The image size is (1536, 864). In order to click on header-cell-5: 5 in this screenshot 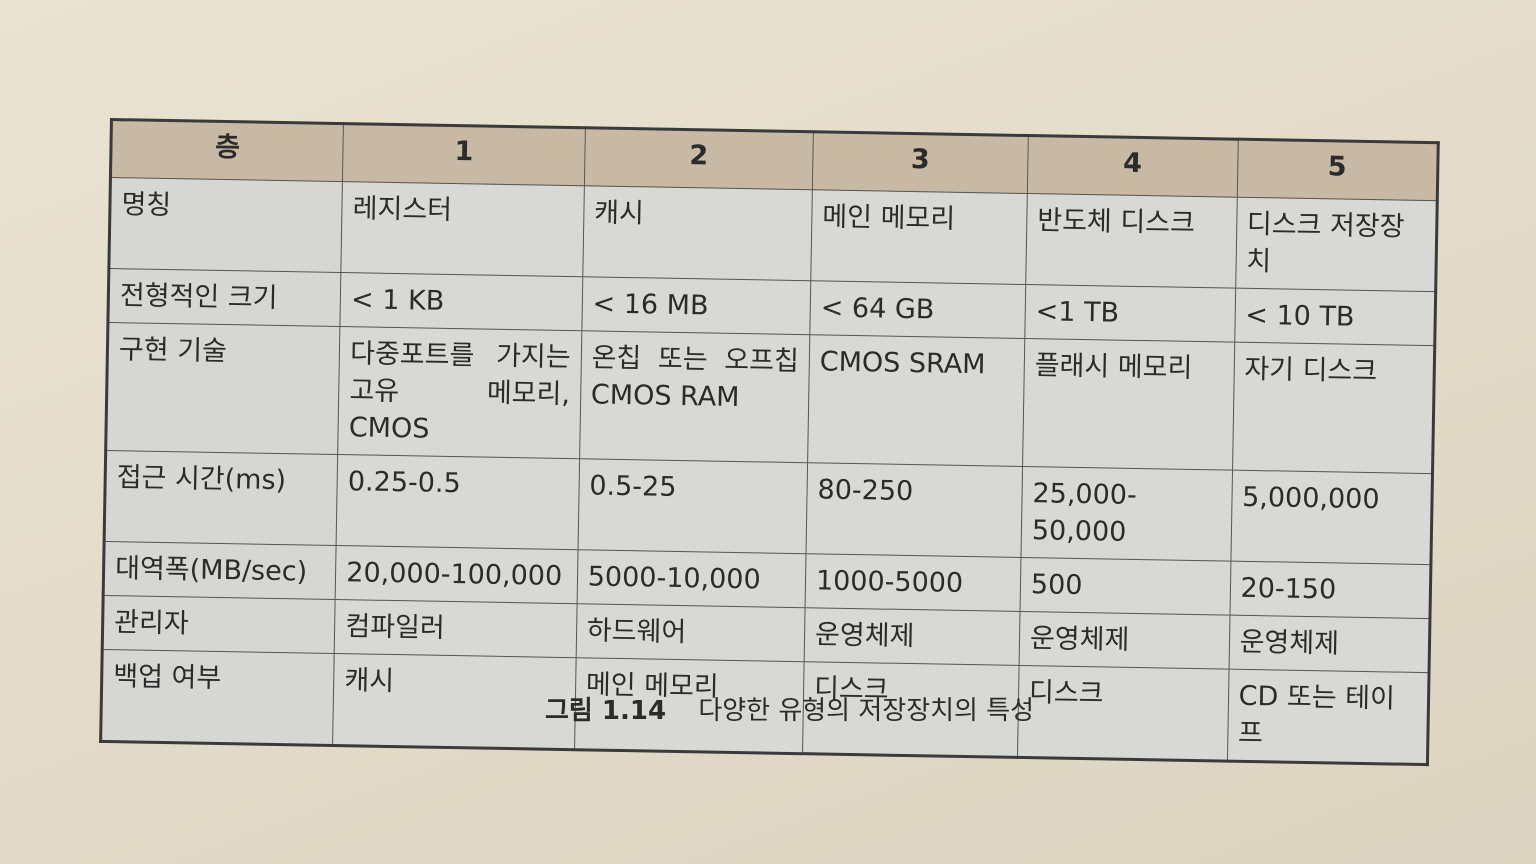, I will do `click(1337, 170)`.